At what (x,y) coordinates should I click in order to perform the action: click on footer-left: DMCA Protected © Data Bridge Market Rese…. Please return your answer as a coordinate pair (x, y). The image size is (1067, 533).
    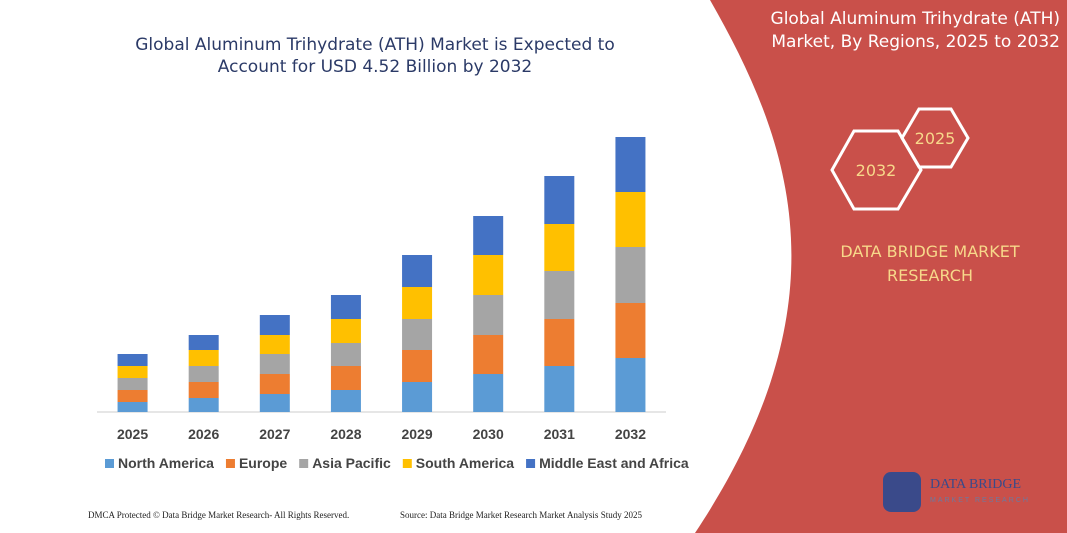
    Looking at the image, I should click on (218, 515).